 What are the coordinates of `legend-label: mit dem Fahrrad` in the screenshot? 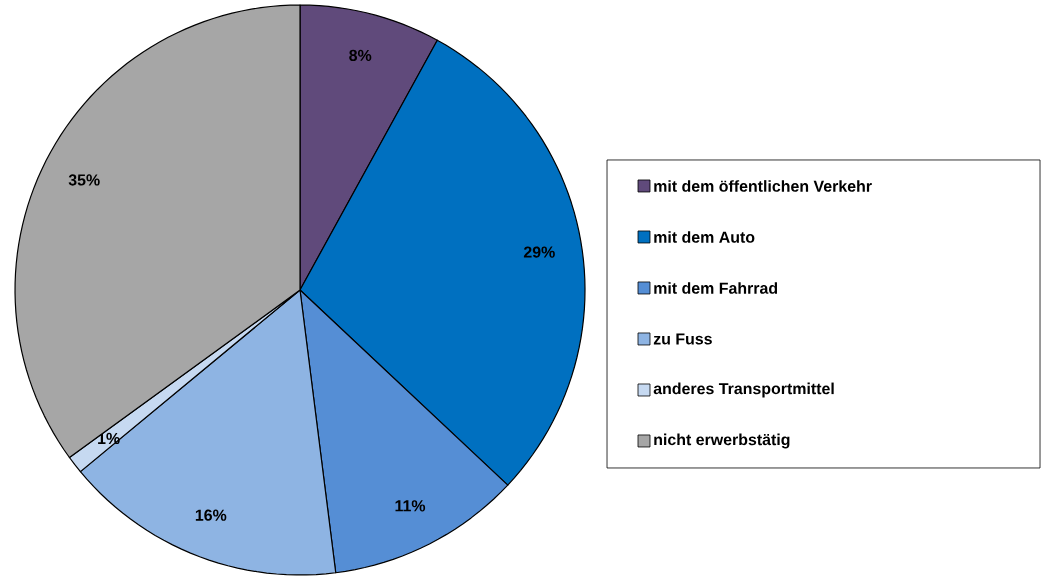 It's located at (716, 288).